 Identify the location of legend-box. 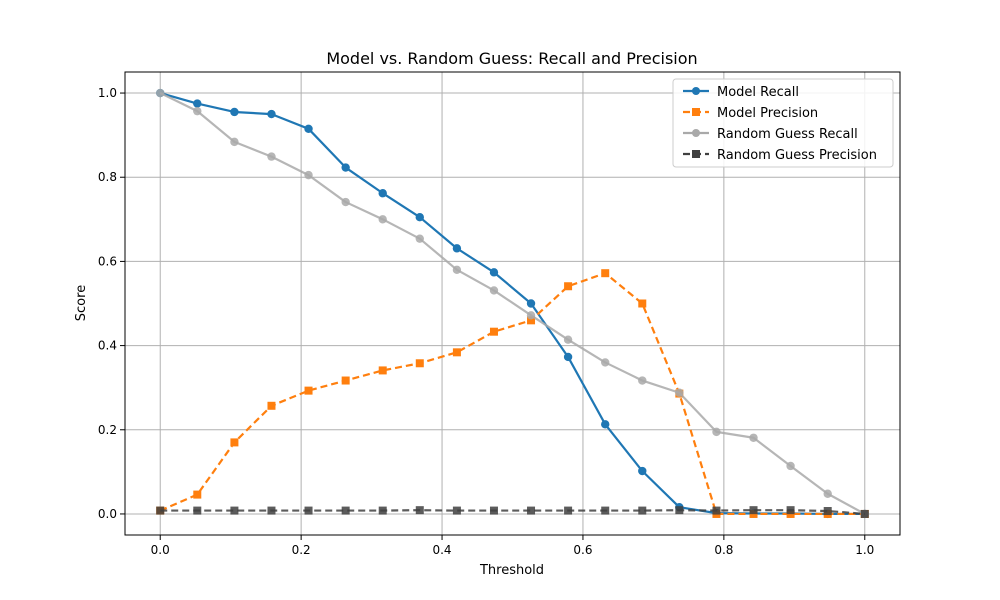
(783, 123).